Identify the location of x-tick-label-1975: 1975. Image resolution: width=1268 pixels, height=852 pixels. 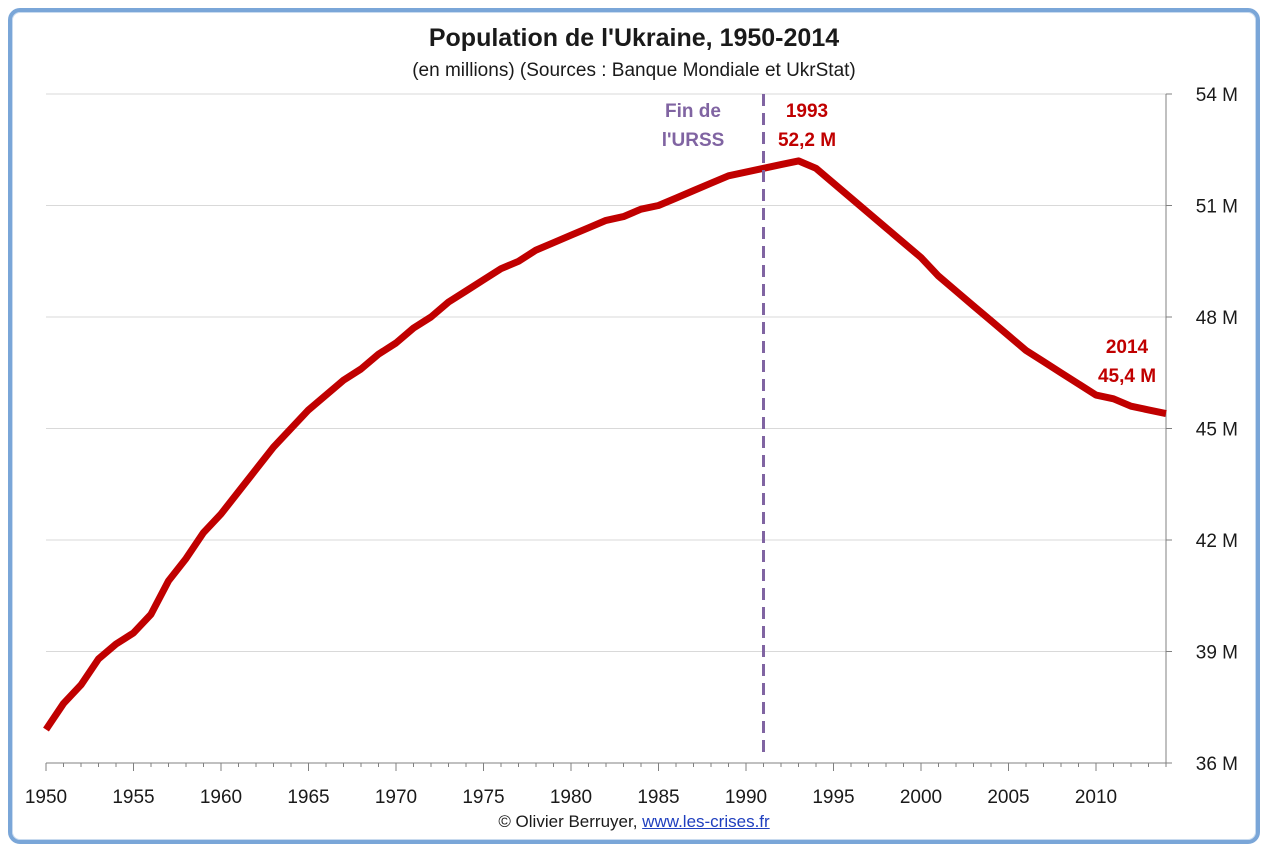
(483, 797).